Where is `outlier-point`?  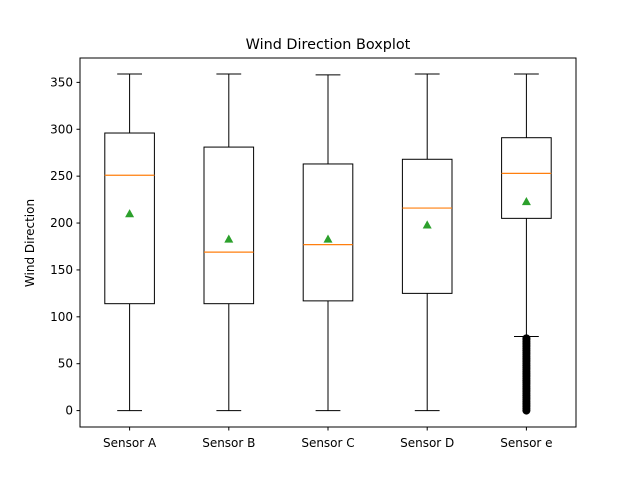
outlier-point is located at coordinates (526, 338).